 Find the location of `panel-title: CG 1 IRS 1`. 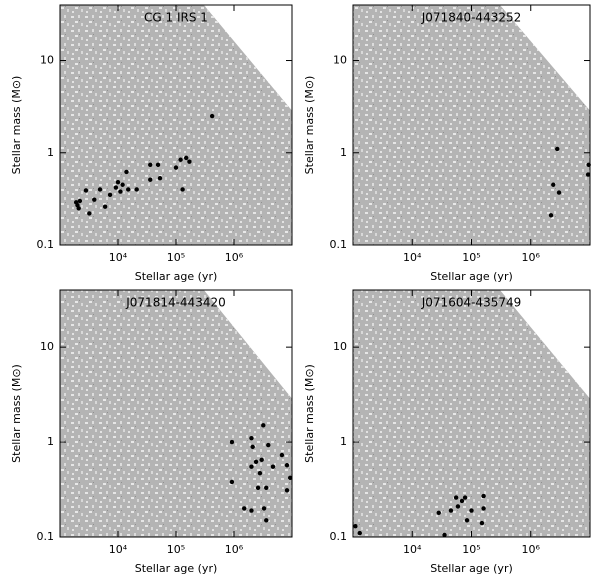

panel-title: CG 1 IRS 1 is located at coordinates (176, 18).